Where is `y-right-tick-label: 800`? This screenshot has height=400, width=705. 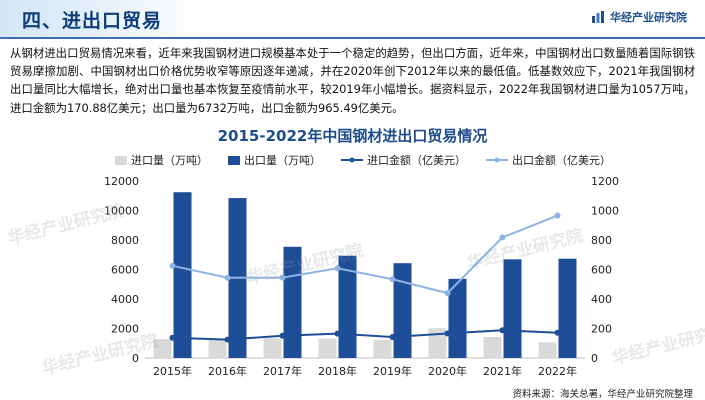 y-right-tick-label: 800 is located at coordinates (601, 240).